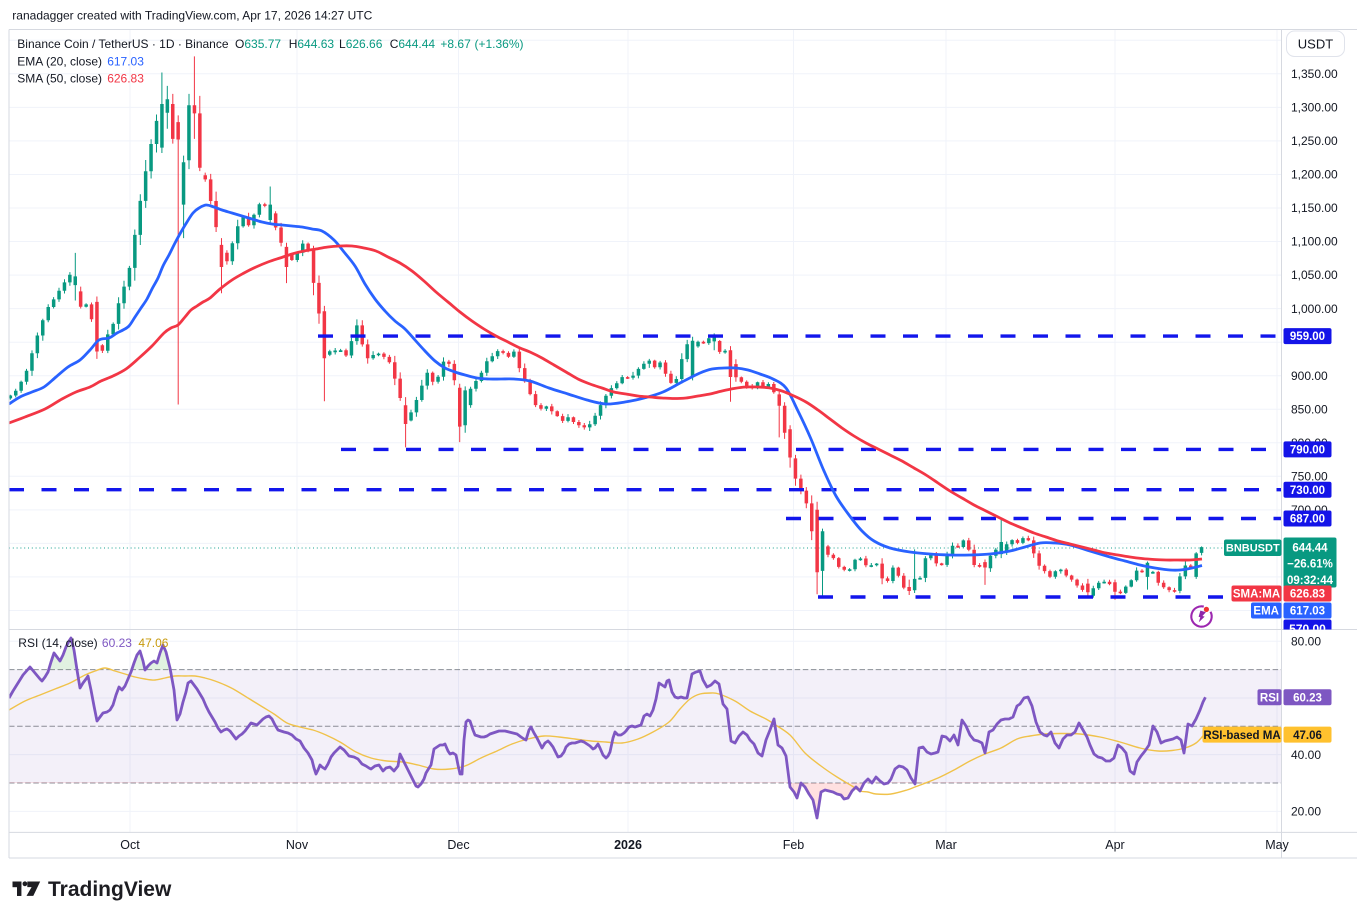  What do you see at coordinates (1114, 845) in the screenshot?
I see `svg-text: Apr` at bounding box center [1114, 845].